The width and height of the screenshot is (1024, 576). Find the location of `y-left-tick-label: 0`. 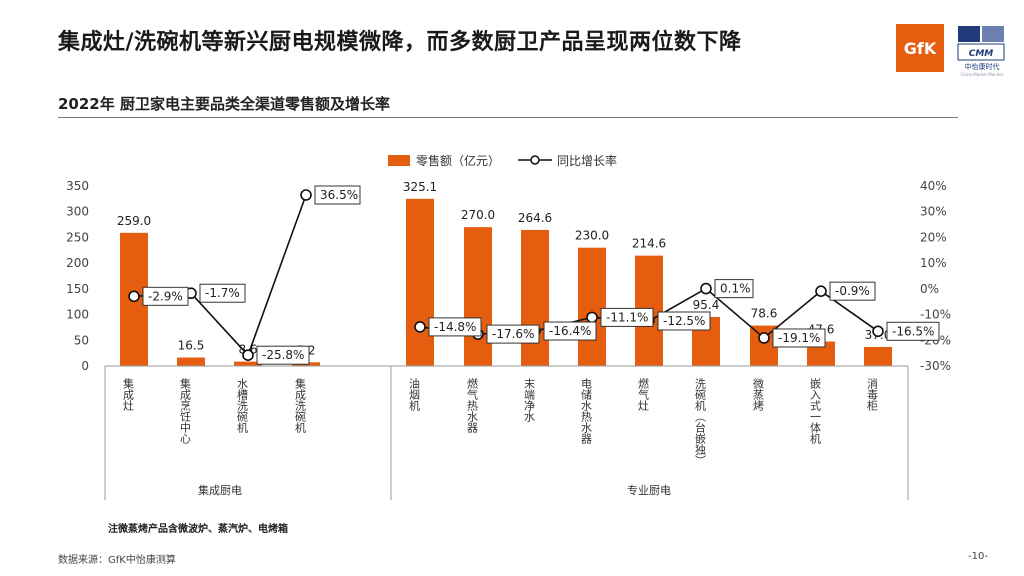

y-left-tick-label: 0 is located at coordinates (85, 366).